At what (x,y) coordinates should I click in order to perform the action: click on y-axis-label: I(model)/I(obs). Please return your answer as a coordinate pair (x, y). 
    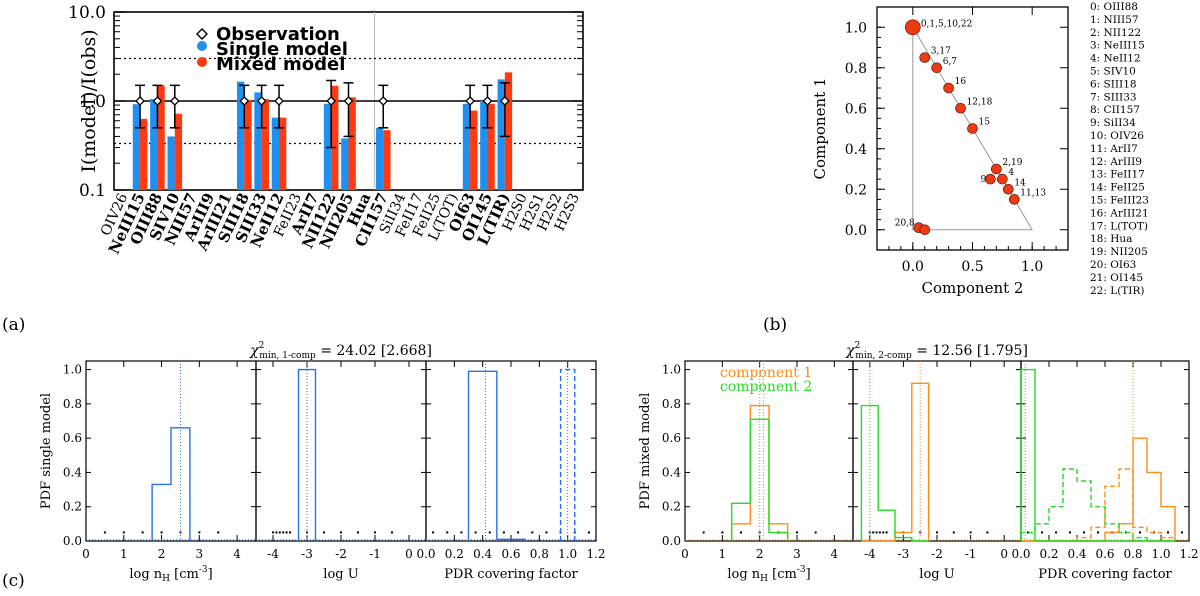
    Looking at the image, I should click on (89, 100).